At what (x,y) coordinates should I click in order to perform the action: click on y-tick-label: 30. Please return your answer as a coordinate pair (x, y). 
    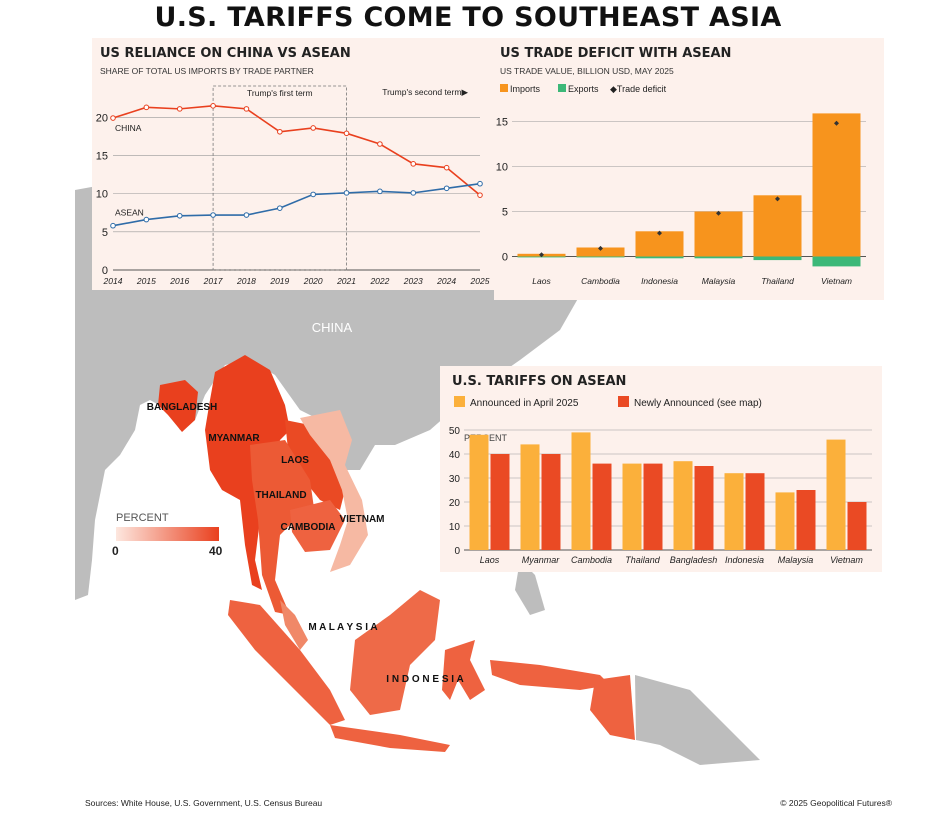
    Looking at the image, I should click on (455, 479).